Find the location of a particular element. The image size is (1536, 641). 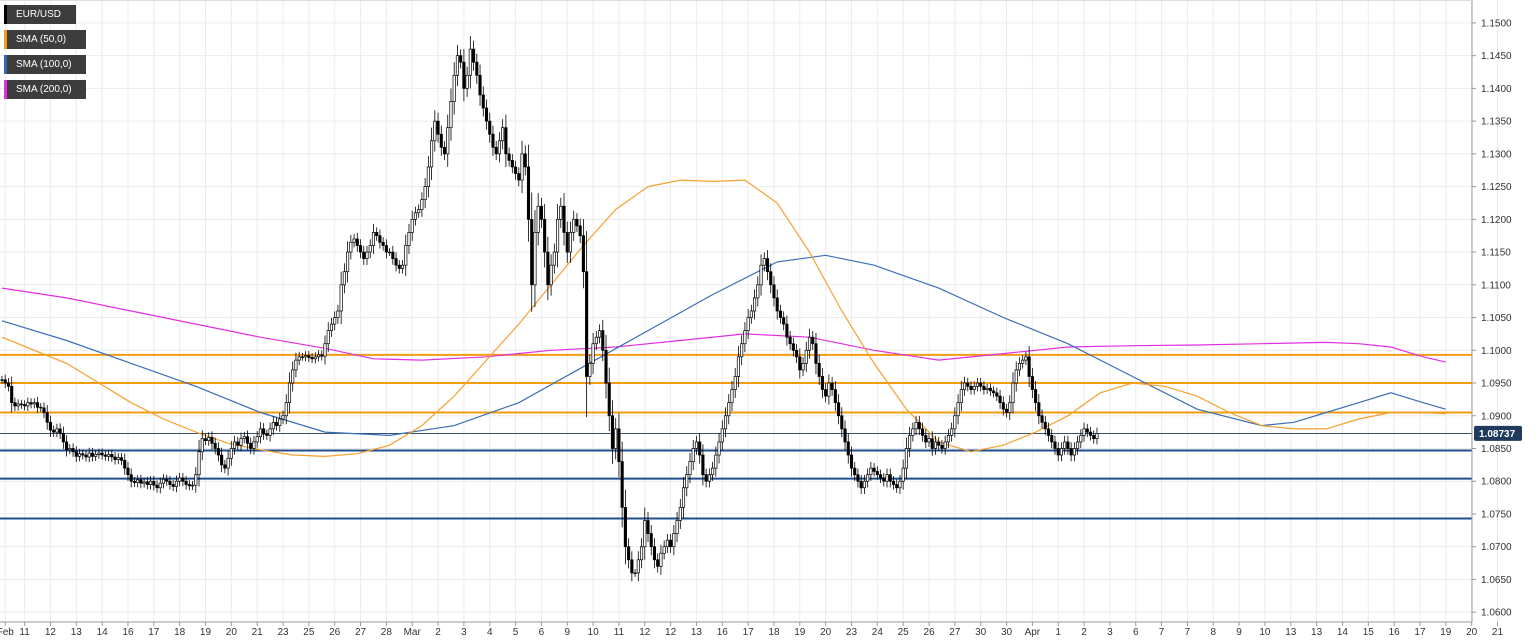

y-tick-label: 1.1200 is located at coordinates (1496, 220).